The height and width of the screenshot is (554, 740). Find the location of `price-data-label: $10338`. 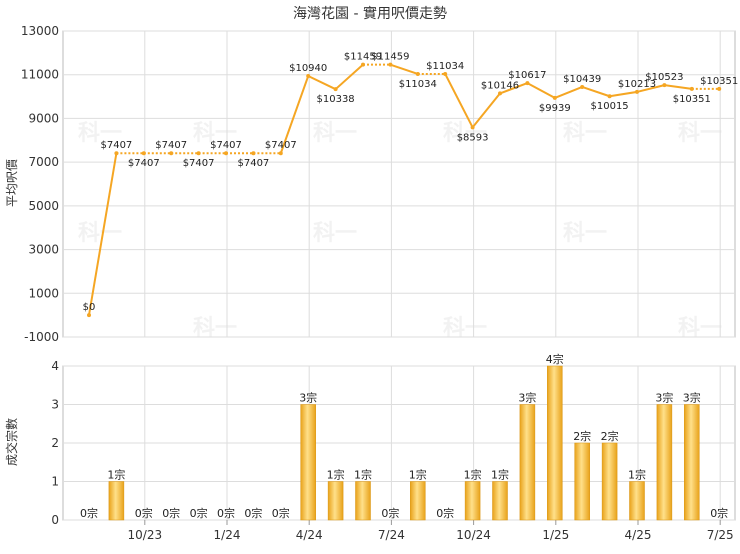

price-data-label: $10338 is located at coordinates (336, 99).